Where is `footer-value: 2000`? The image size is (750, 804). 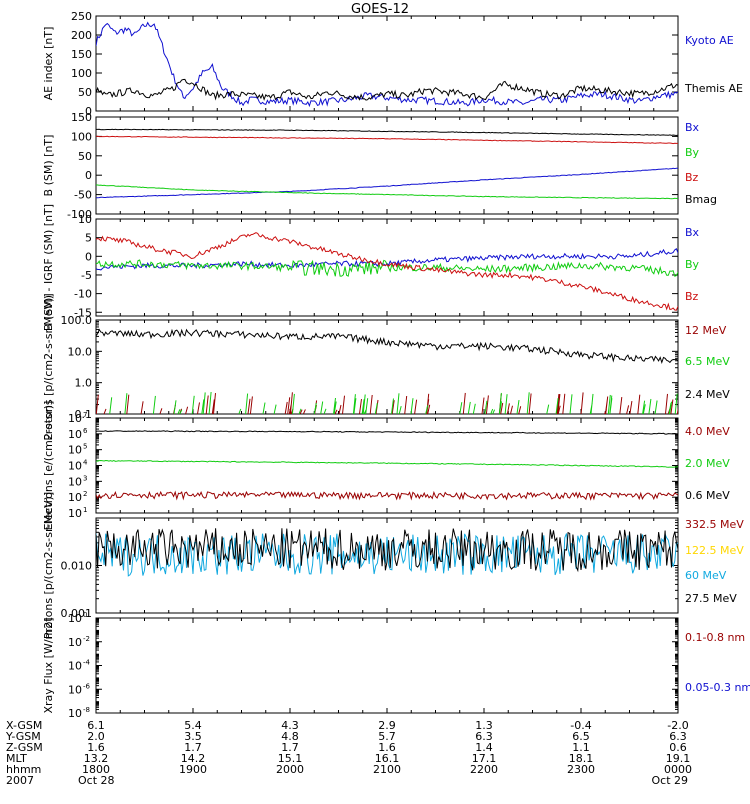
footer-value: 2000 is located at coordinates (290, 769).